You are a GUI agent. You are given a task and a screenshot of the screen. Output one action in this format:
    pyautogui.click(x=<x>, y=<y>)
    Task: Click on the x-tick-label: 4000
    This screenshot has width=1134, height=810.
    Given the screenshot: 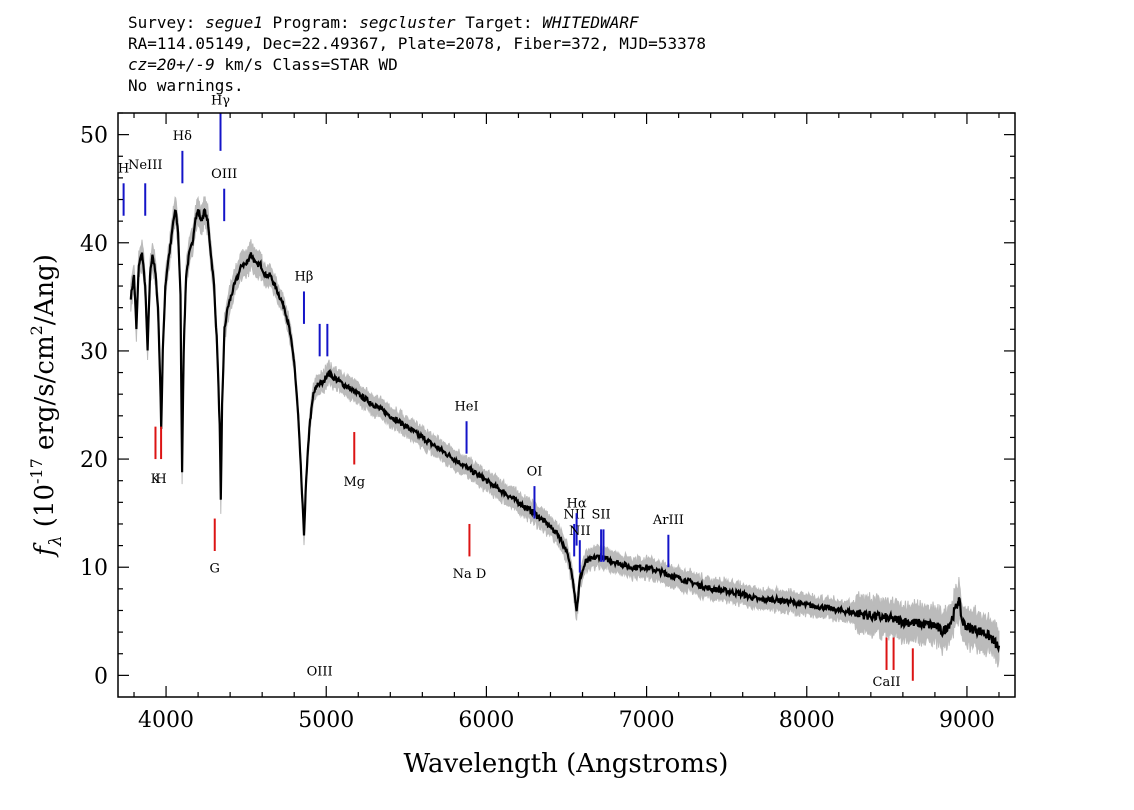 What is the action you would take?
    pyautogui.click(x=166, y=720)
    